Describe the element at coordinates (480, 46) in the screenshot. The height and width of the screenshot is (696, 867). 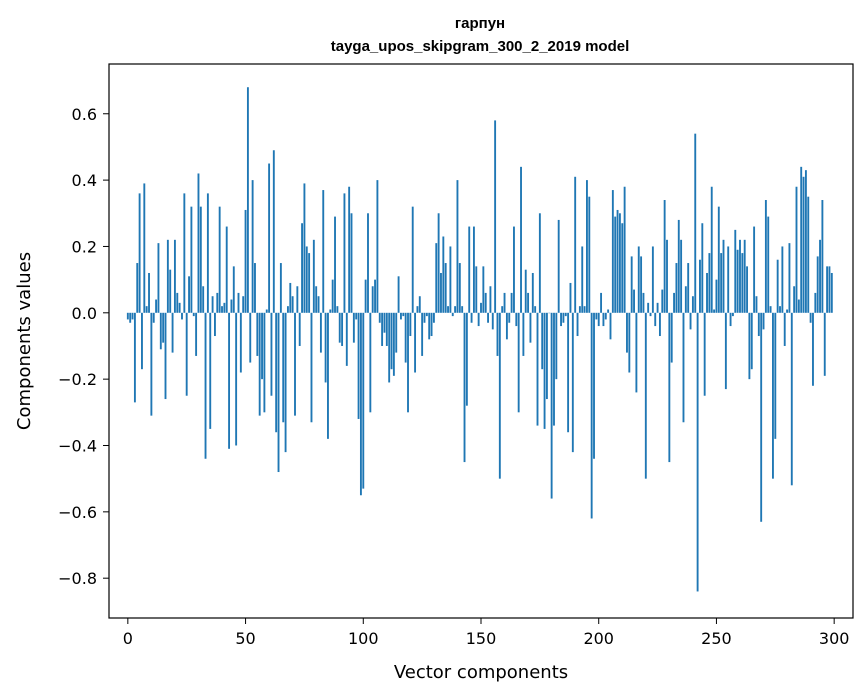
I see `chart-subtitle: tayga_upos_skipgram_300_2_2019 model` at that location.